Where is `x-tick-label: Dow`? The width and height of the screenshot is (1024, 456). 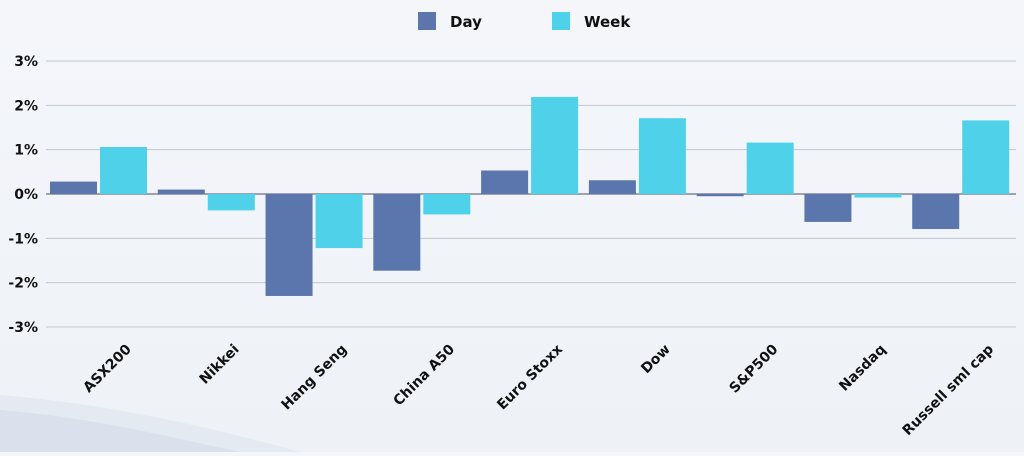 x-tick-label: Dow is located at coordinates (656, 359).